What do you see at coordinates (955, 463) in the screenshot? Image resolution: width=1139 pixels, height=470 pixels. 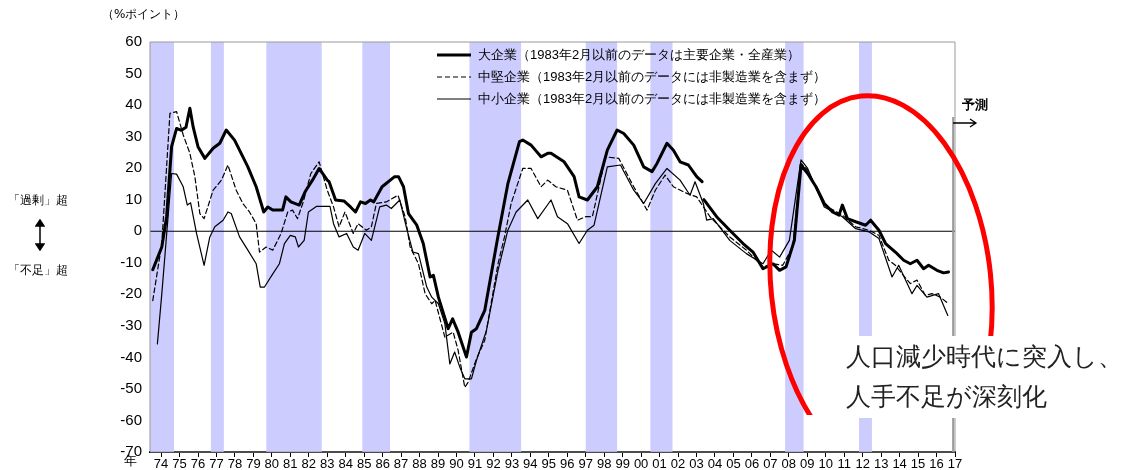 I see `x-tick-label: 17` at bounding box center [955, 463].